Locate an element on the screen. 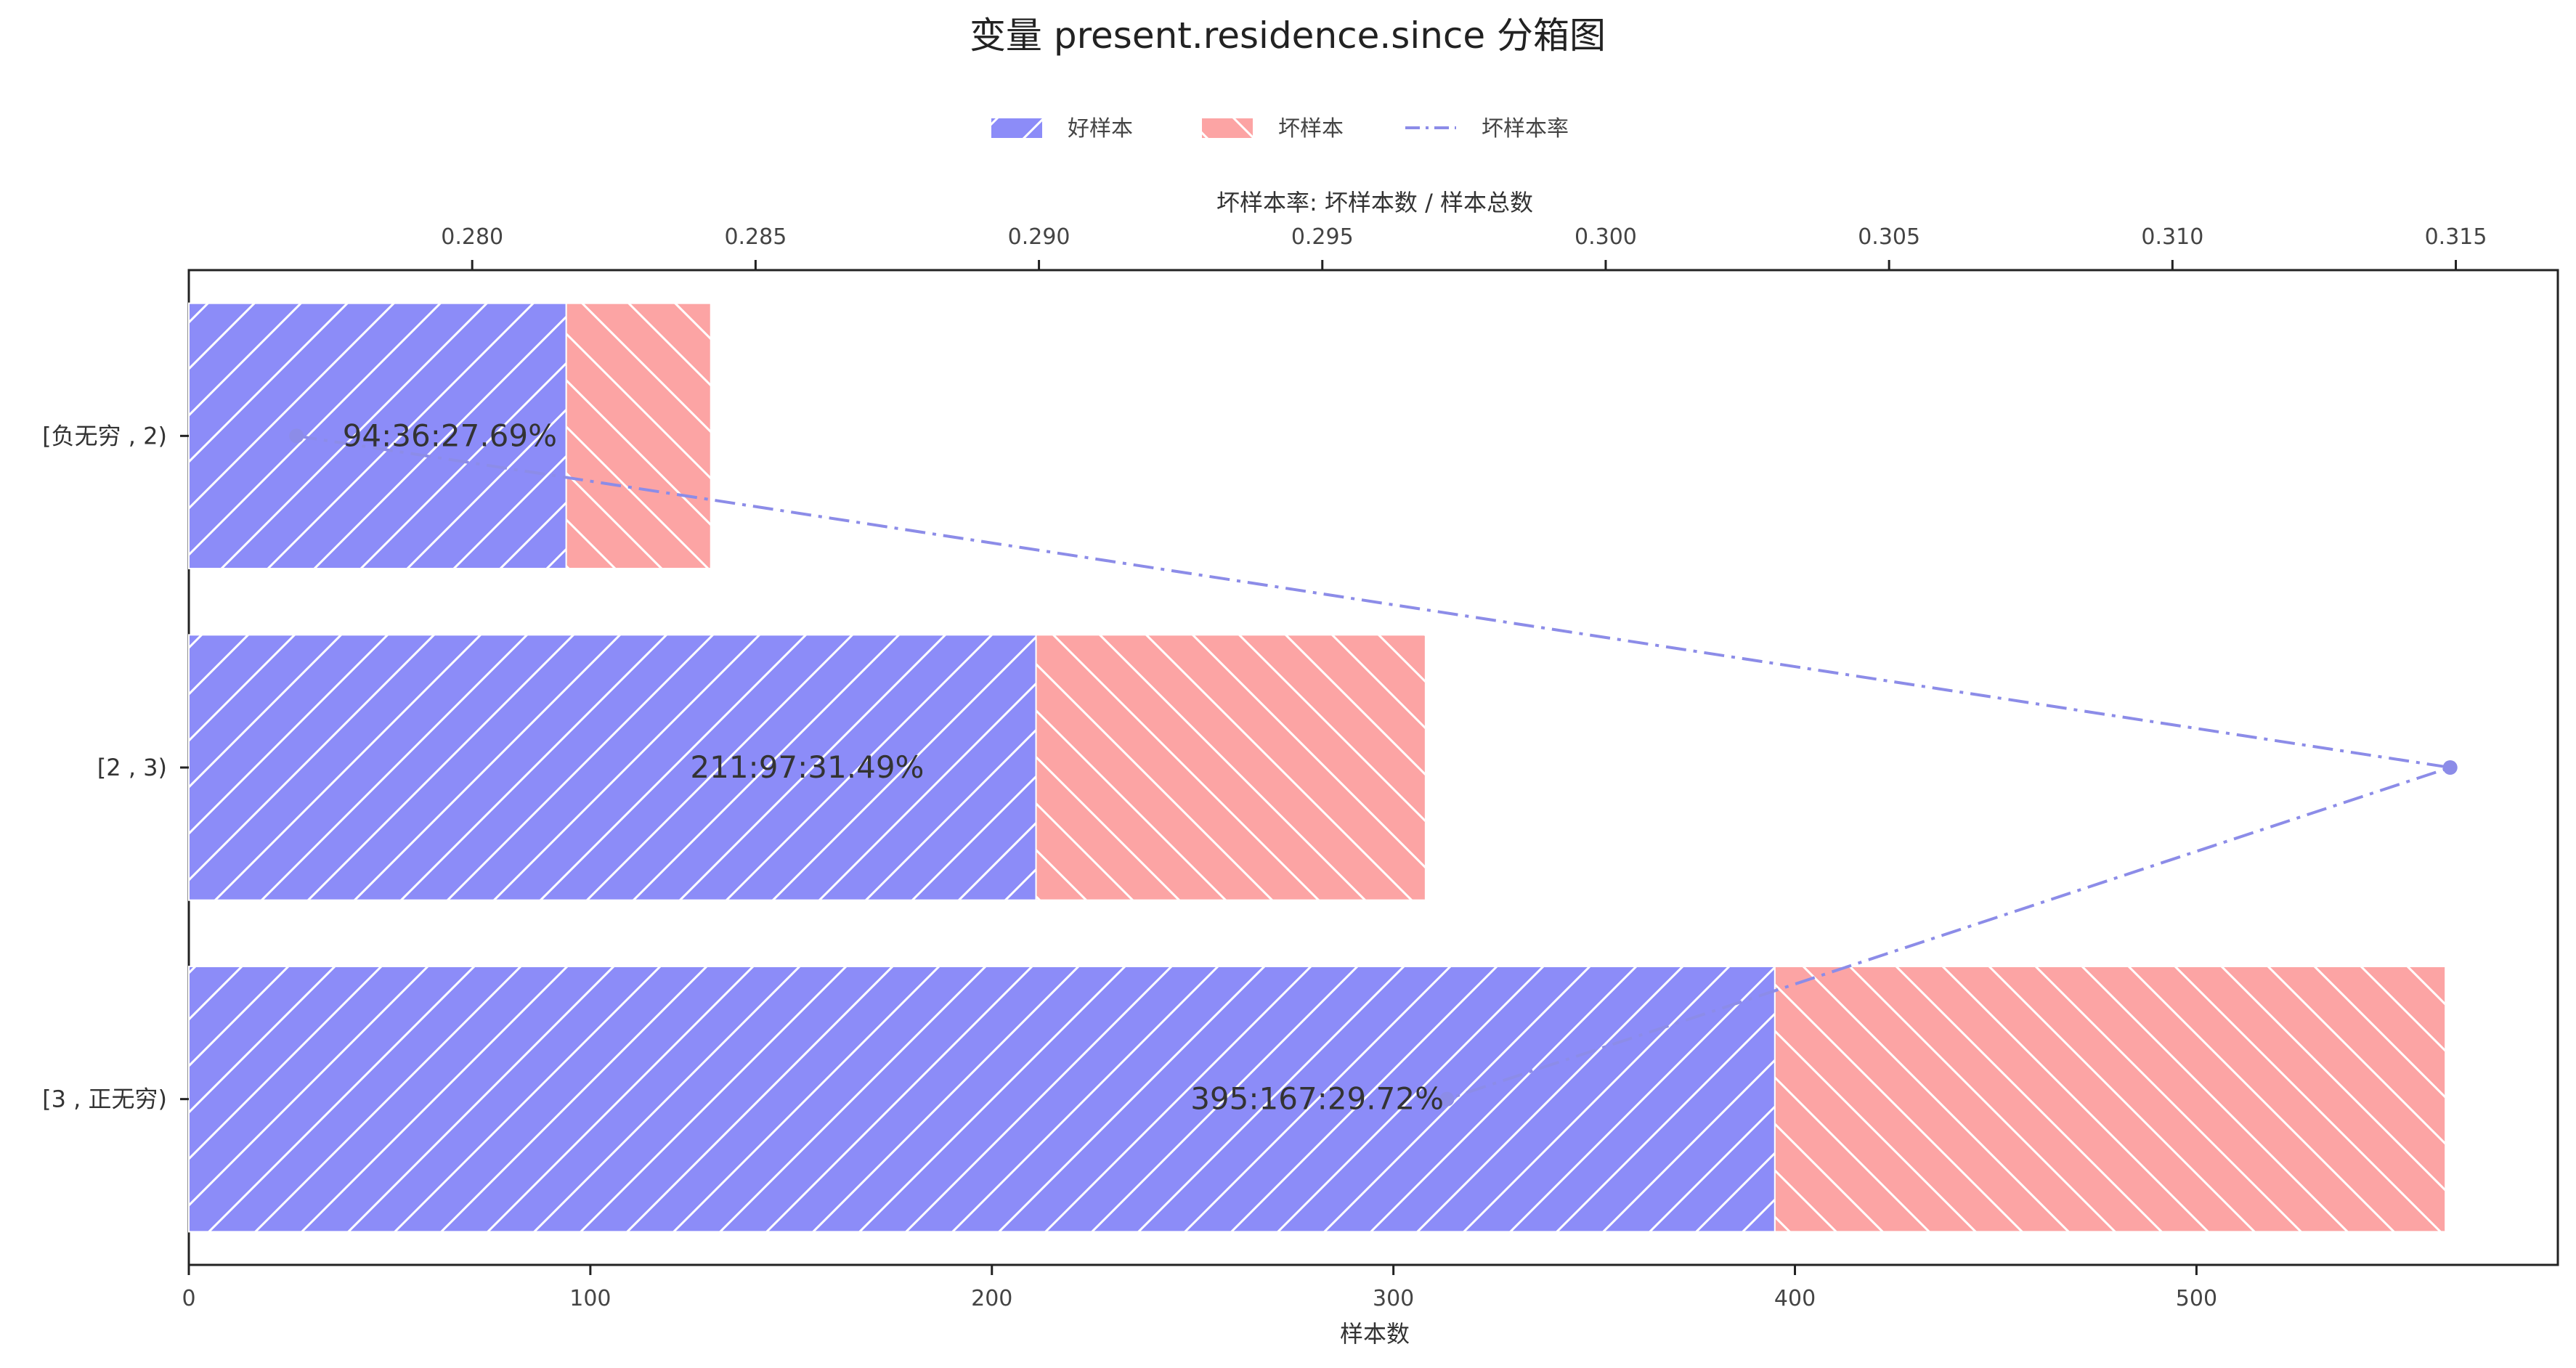 Image resolution: width=2576 pixels, height=1368 pixels. legend: 好样本 坏样本 坏样本率 is located at coordinates (1280, 129).